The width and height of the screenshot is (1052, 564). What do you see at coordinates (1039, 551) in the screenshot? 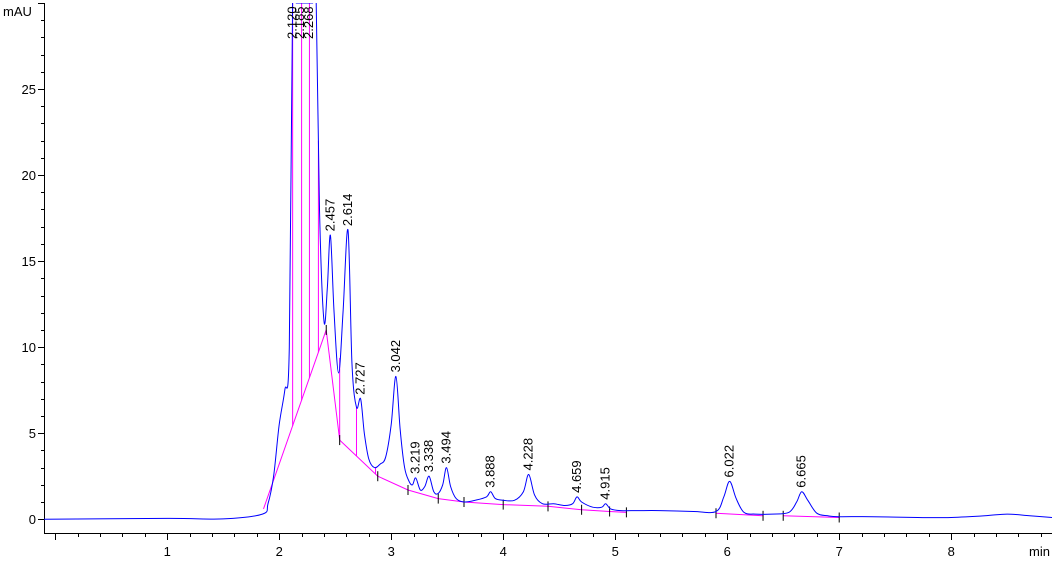
I see `x-axis-label: min` at bounding box center [1039, 551].